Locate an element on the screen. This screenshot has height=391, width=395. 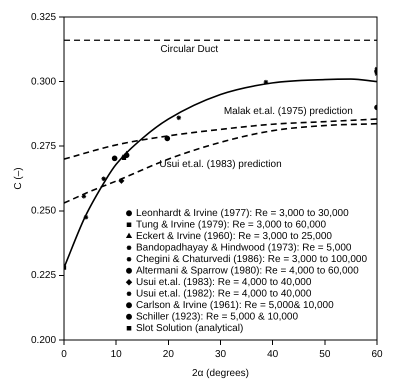
y-tick-label: 0.325 is located at coordinates (43, 17).